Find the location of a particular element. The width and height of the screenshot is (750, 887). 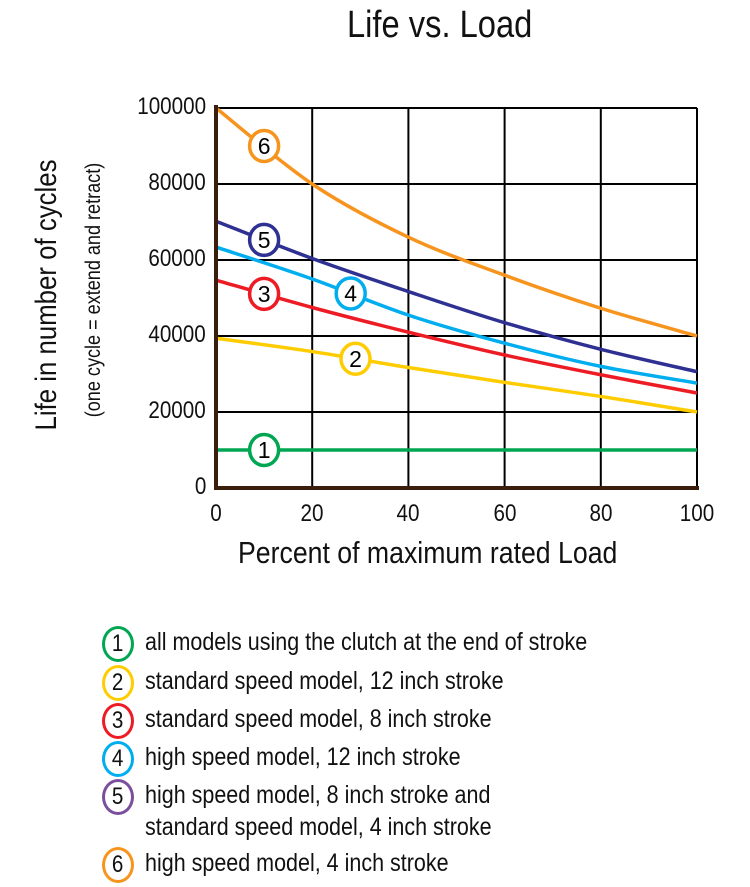

legend-marker: 5 is located at coordinates (118, 797).